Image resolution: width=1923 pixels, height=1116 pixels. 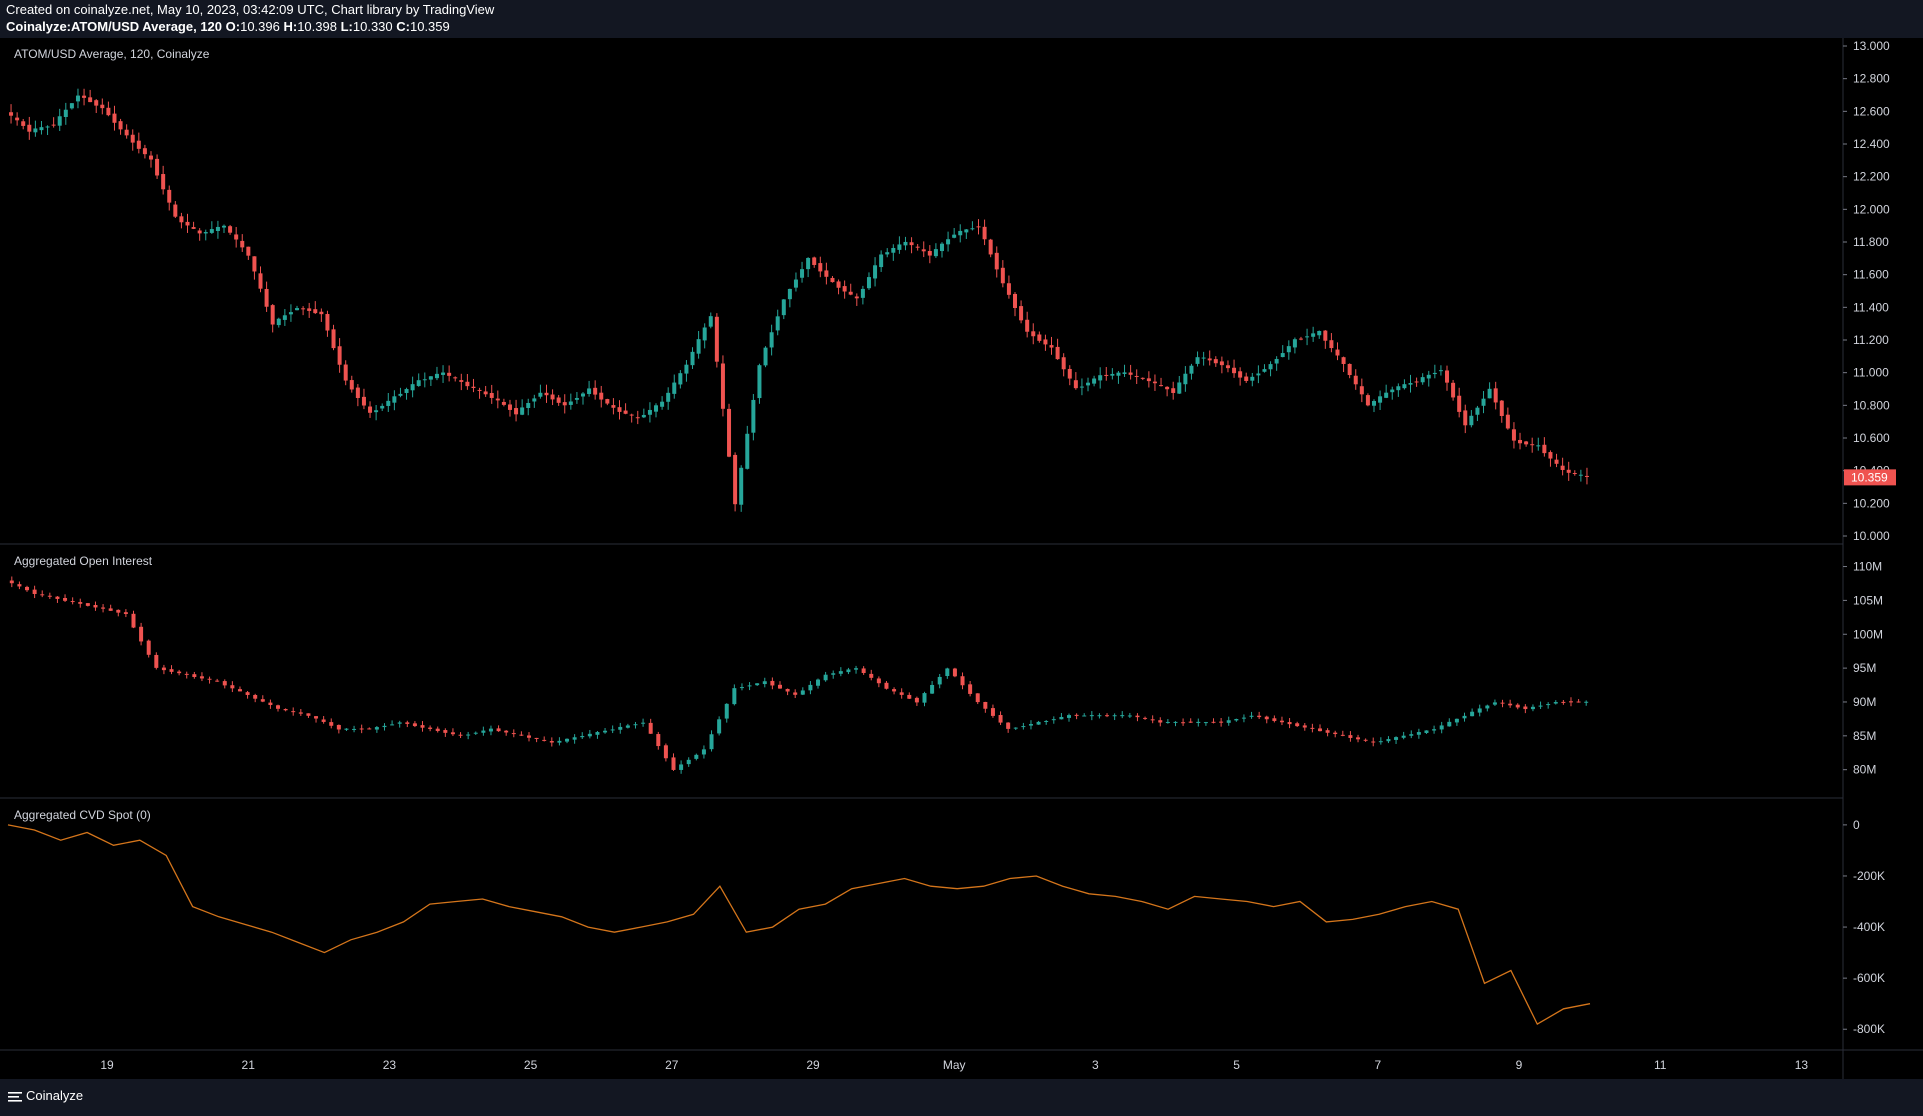 I want to click on cvd-pane, so click(x=799, y=925).